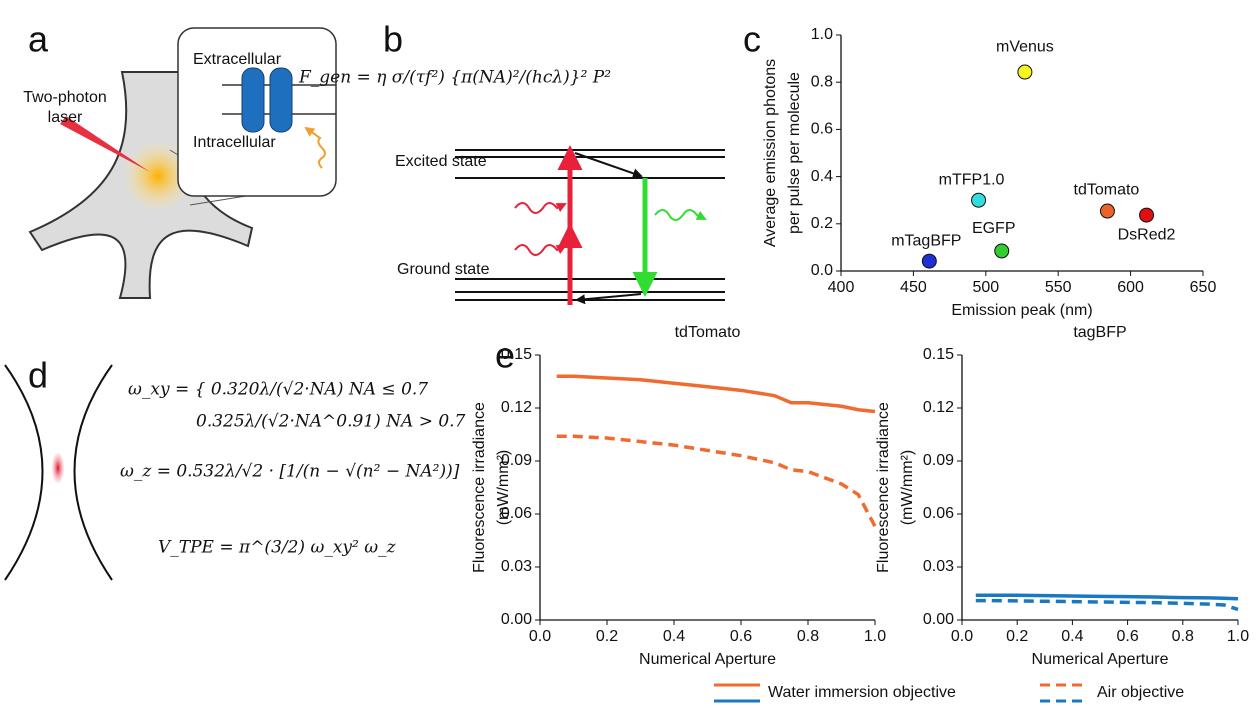  Describe the element at coordinates (393, 39) in the screenshot. I see `panel-label: b` at that location.